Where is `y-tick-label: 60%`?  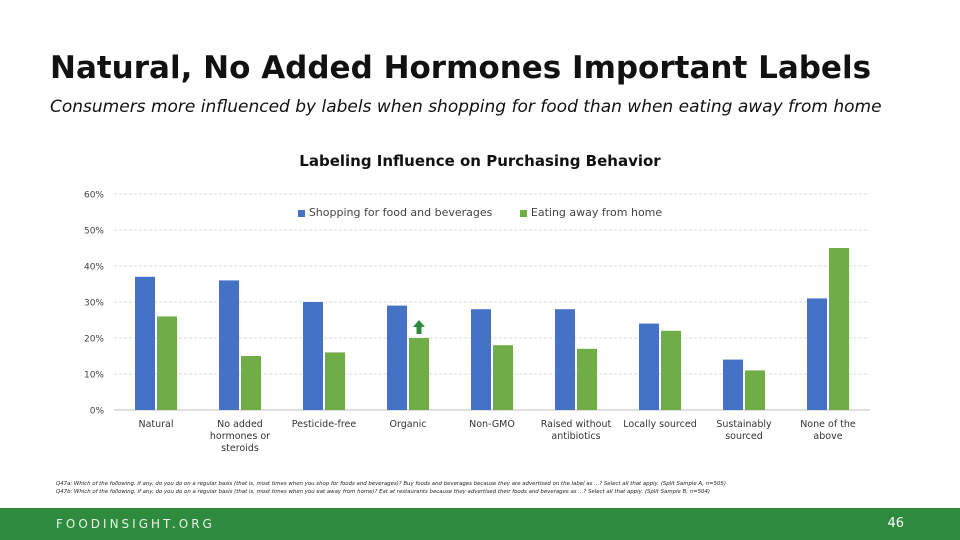 y-tick-label: 60% is located at coordinates (94, 196).